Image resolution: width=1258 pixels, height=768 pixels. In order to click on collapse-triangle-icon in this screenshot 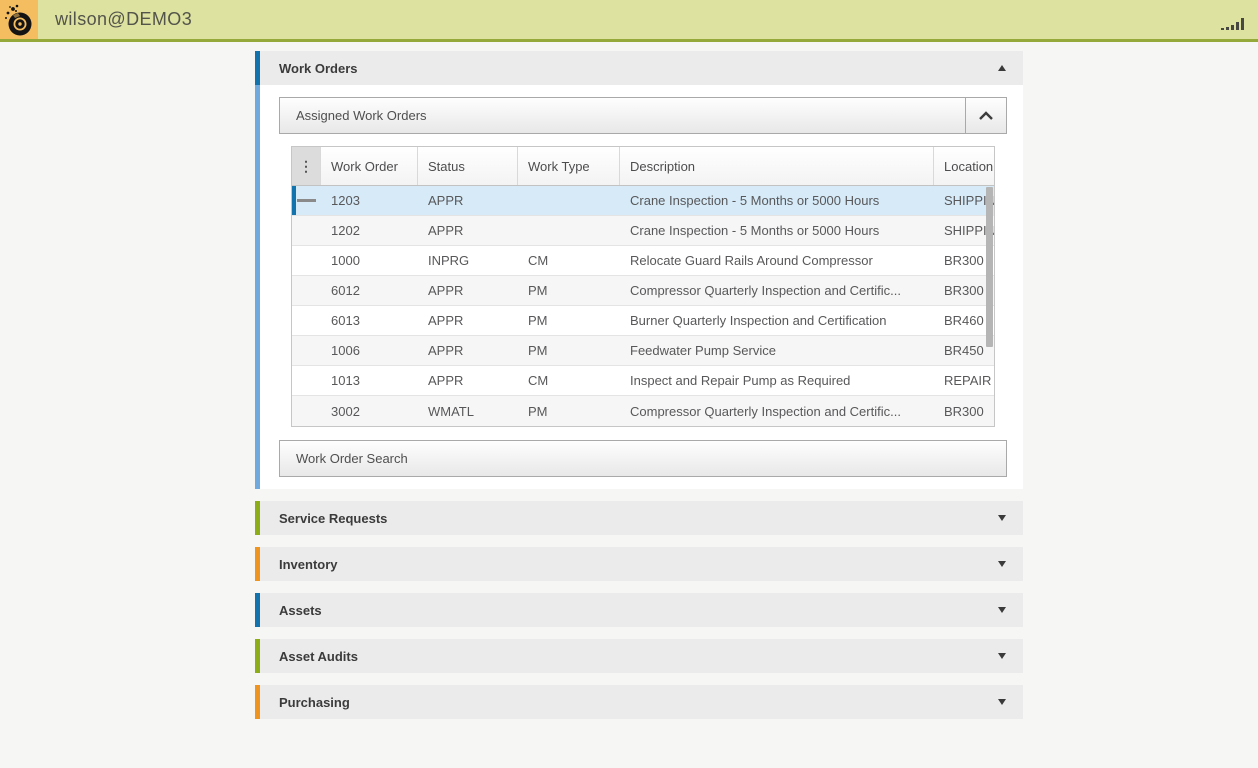, I will do `click(1002, 68)`.